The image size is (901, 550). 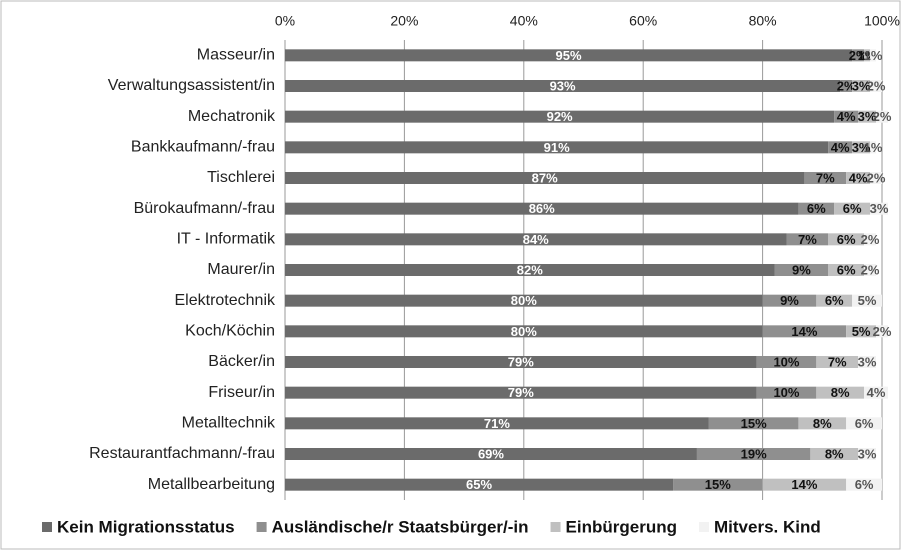 I want to click on legend-label: Mitvers. Kind, so click(x=767, y=526).